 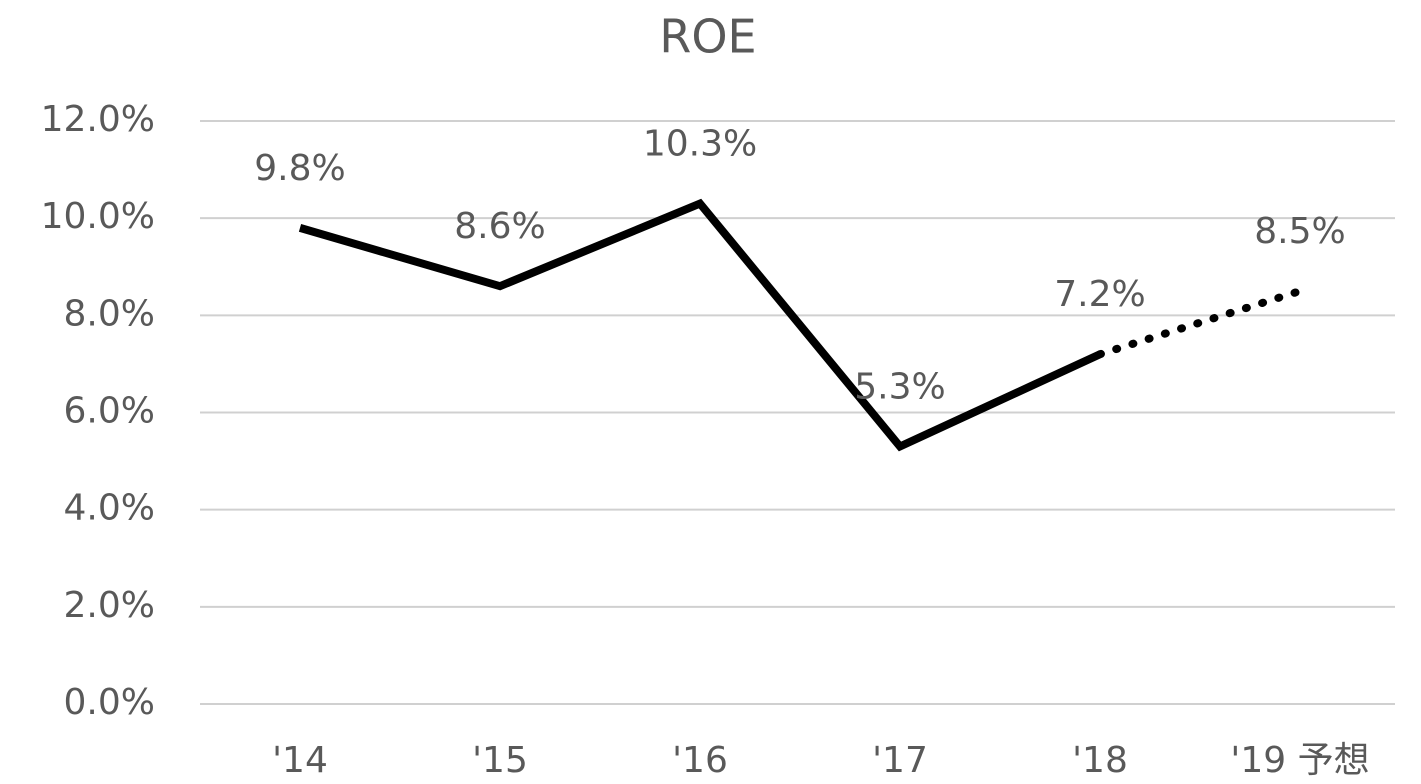 What do you see at coordinates (299, 168) in the screenshot?
I see `data-label: 9.8%` at bounding box center [299, 168].